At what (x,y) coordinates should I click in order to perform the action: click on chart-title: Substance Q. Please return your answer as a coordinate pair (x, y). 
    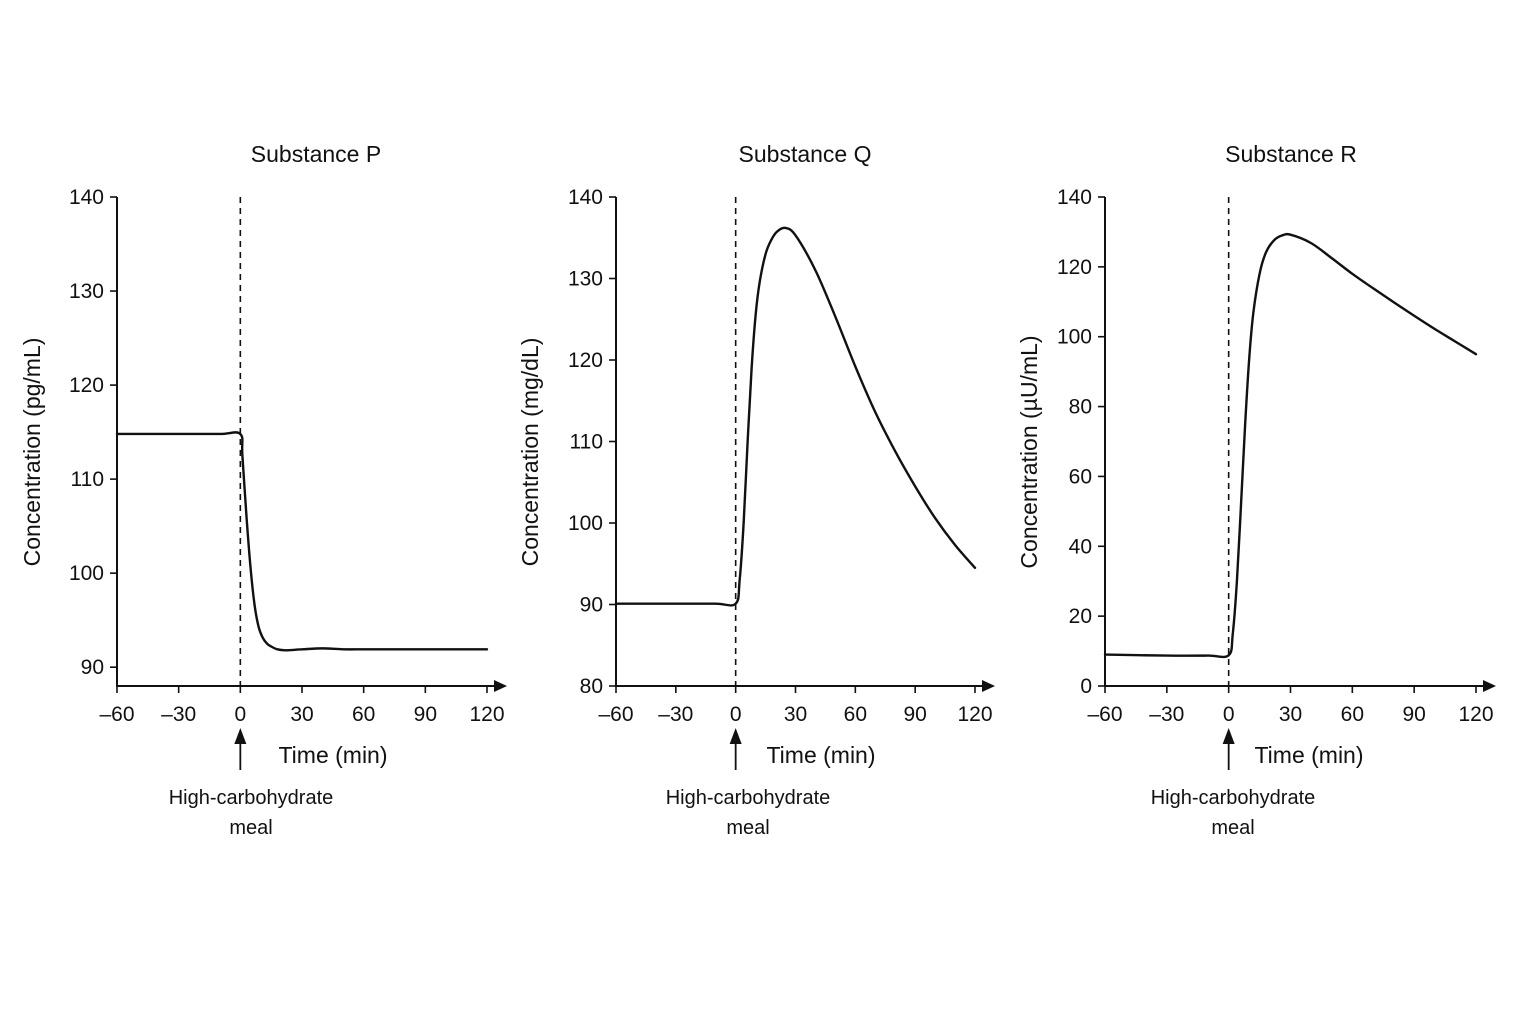
    Looking at the image, I should click on (805, 154).